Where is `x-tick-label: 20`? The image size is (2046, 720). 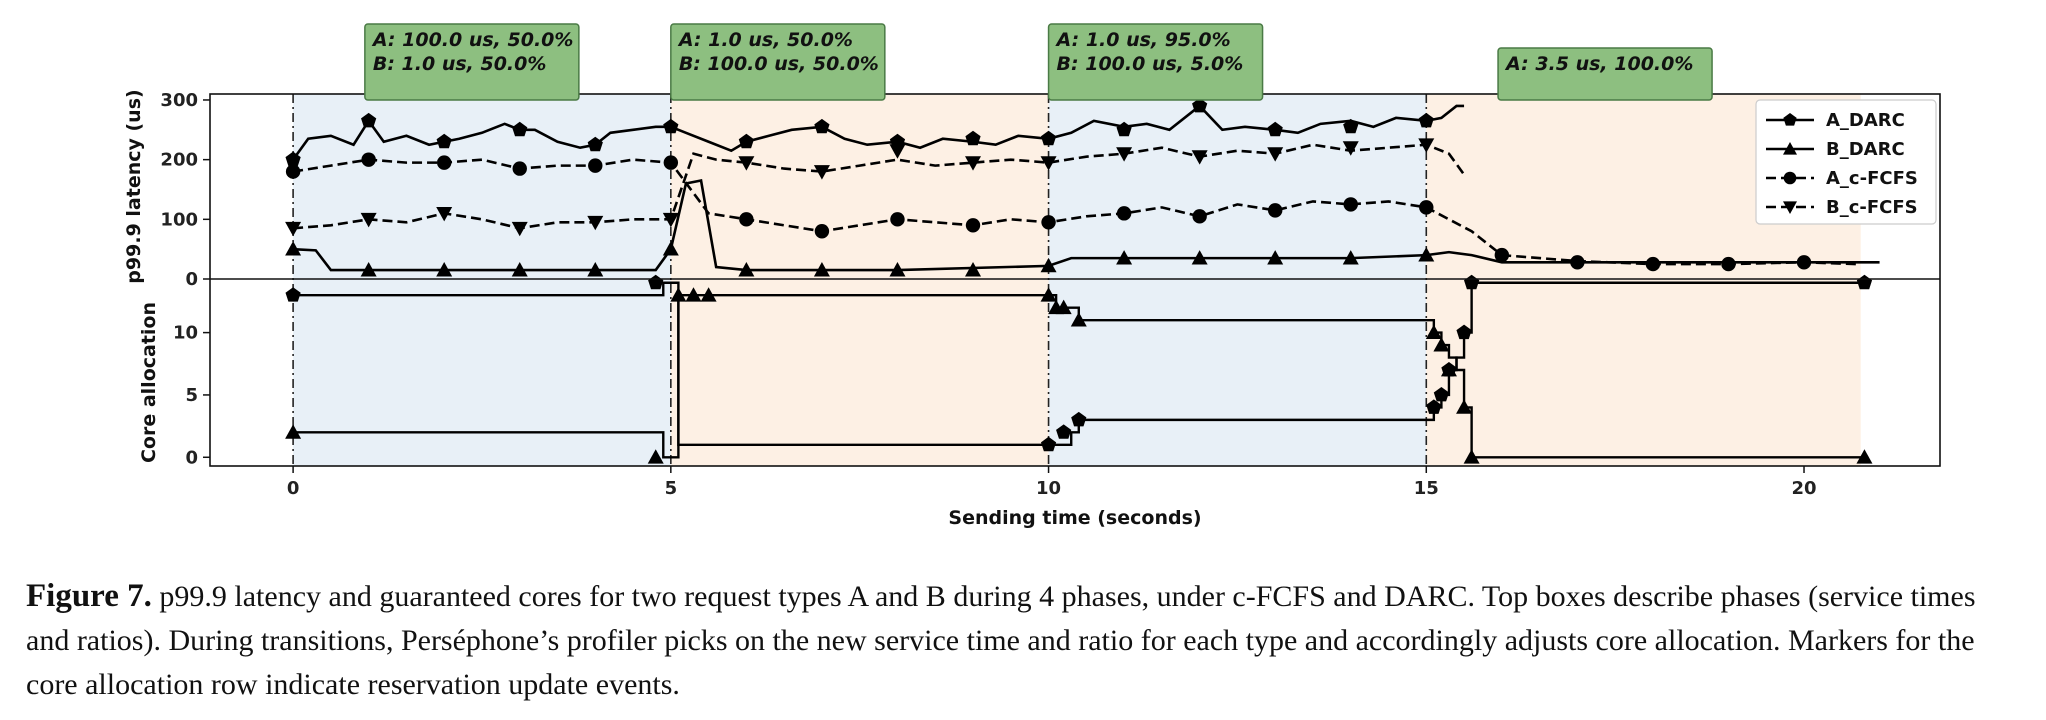
x-tick-label: 20 is located at coordinates (1803, 488).